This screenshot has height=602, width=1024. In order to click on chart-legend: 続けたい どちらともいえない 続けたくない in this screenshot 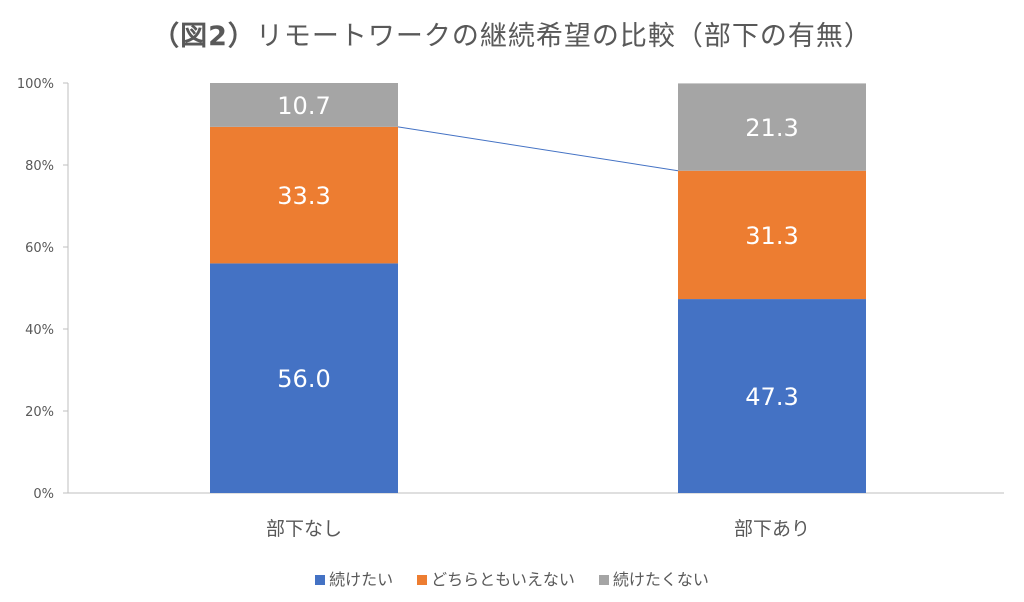, I will do `click(512, 578)`.